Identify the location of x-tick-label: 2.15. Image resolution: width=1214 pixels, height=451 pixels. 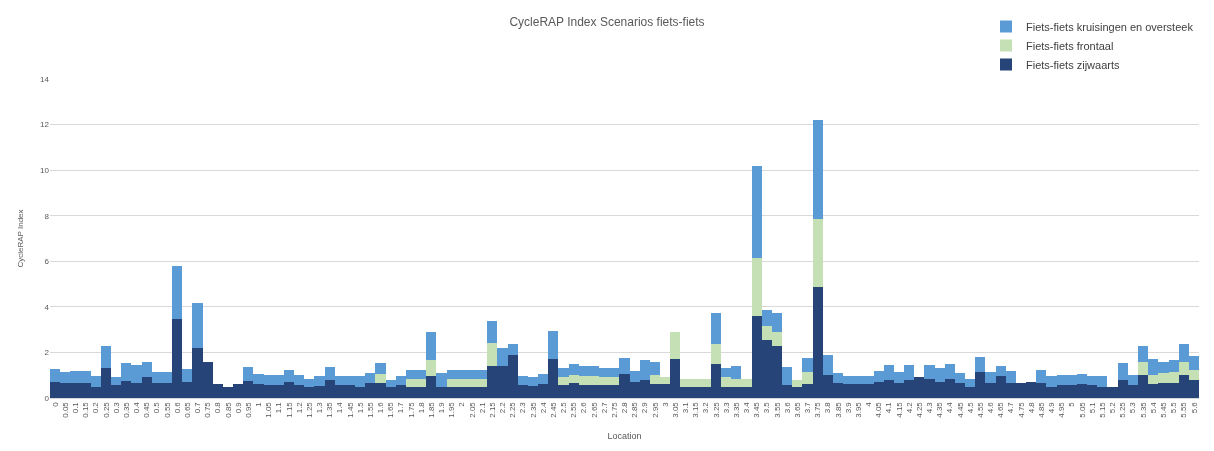
(492, 409).